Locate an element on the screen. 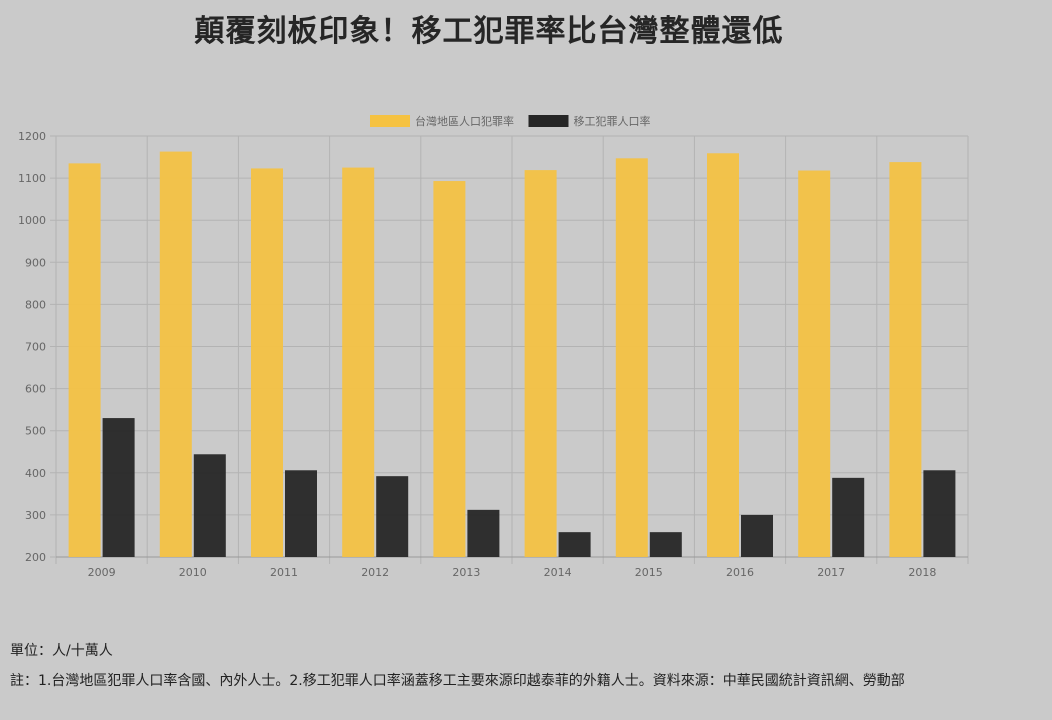 The width and height of the screenshot is (1052, 720). x-tick-label: 2018 is located at coordinates (922, 572).